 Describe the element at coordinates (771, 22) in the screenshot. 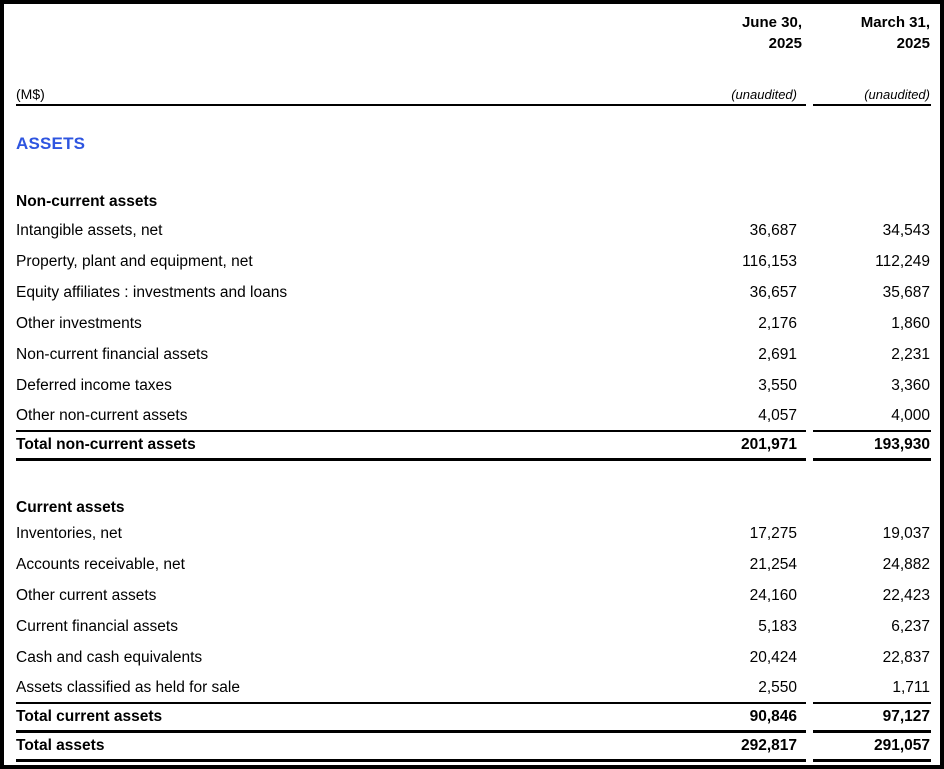

I see `column-header-june-line1: June 30,` at that location.